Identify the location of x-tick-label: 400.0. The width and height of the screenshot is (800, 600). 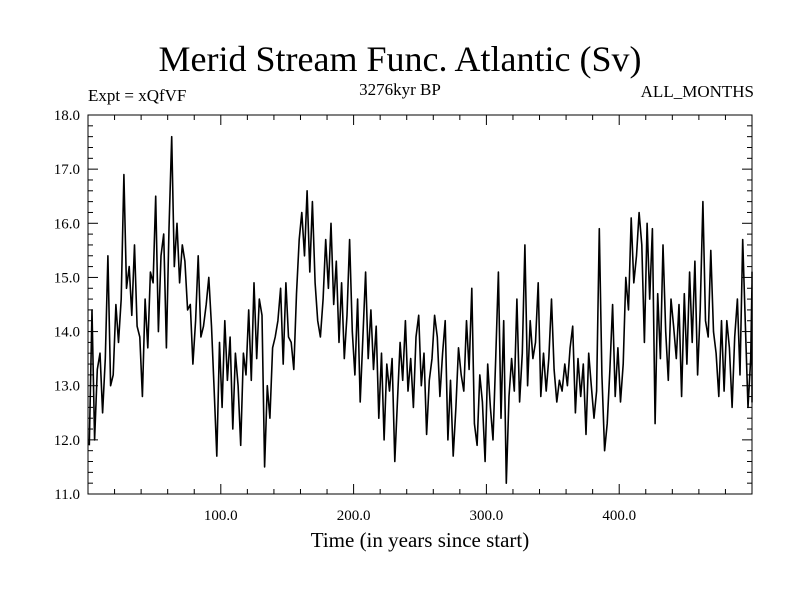
(619, 516).